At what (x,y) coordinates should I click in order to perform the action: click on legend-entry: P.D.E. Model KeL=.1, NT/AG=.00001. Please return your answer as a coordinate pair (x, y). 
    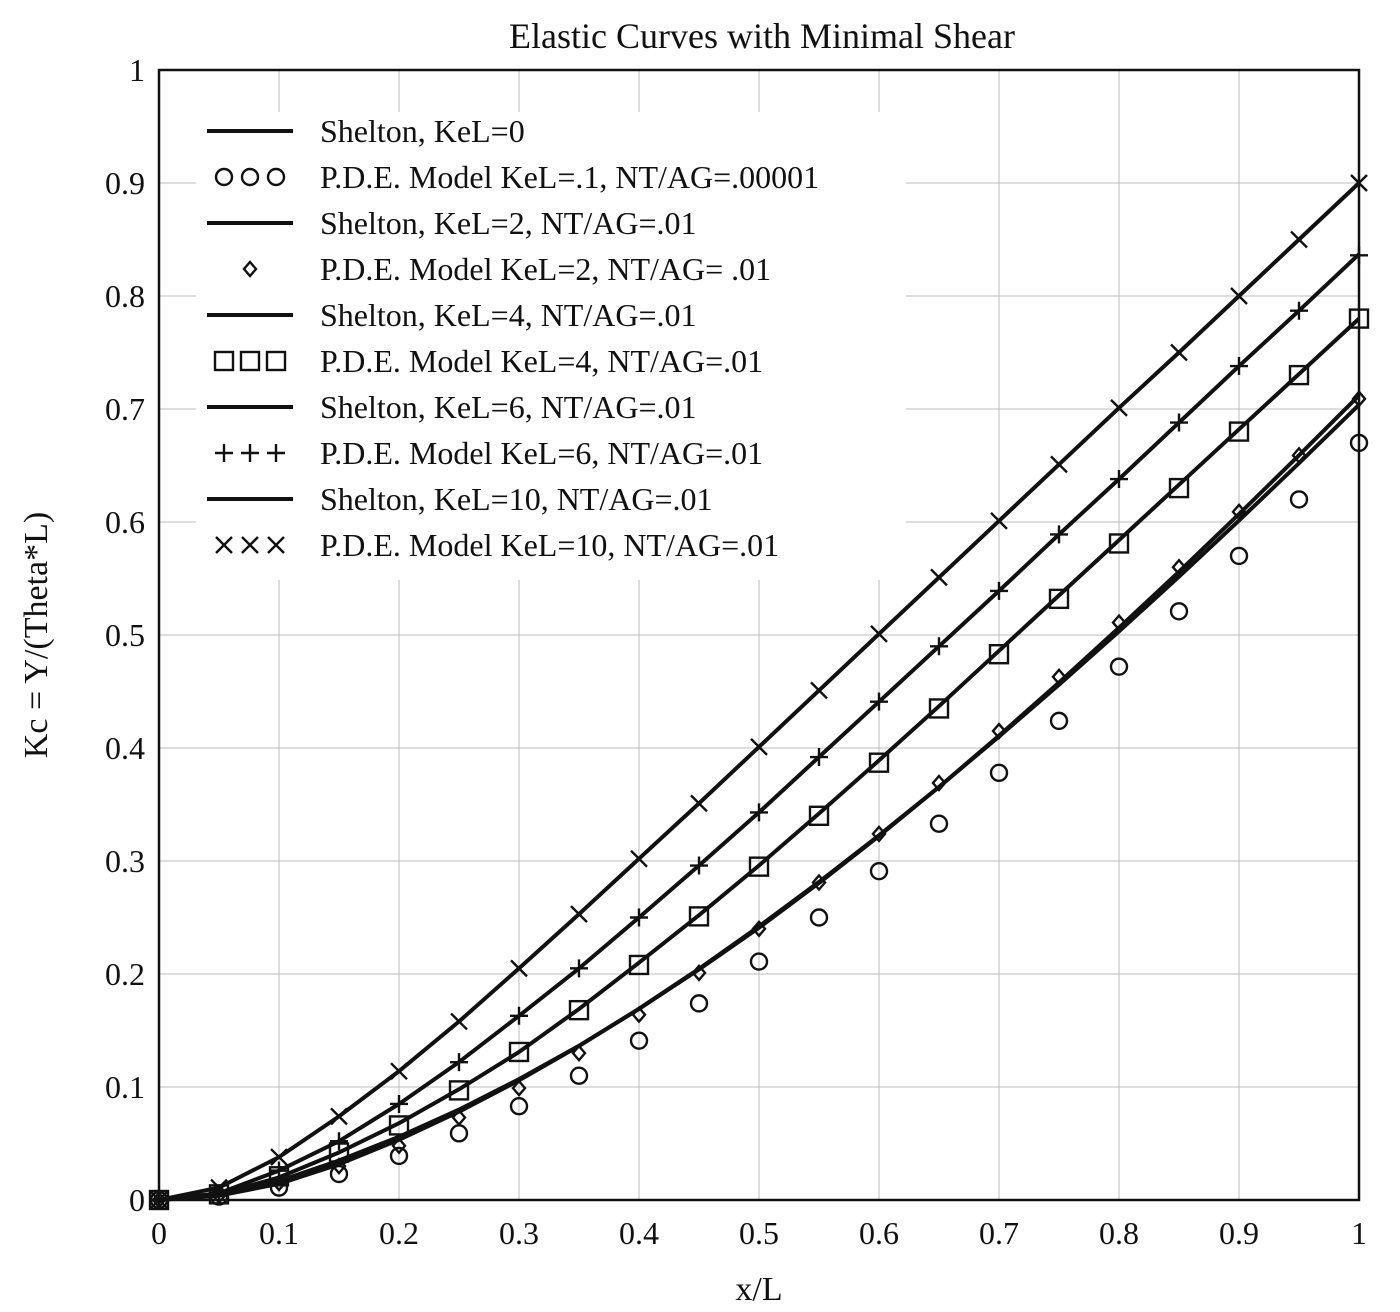
    Looking at the image, I should click on (516, 177).